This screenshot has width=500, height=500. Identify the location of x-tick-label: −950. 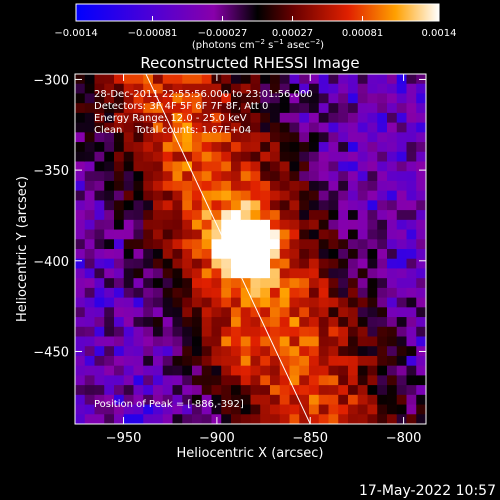
(124, 438).